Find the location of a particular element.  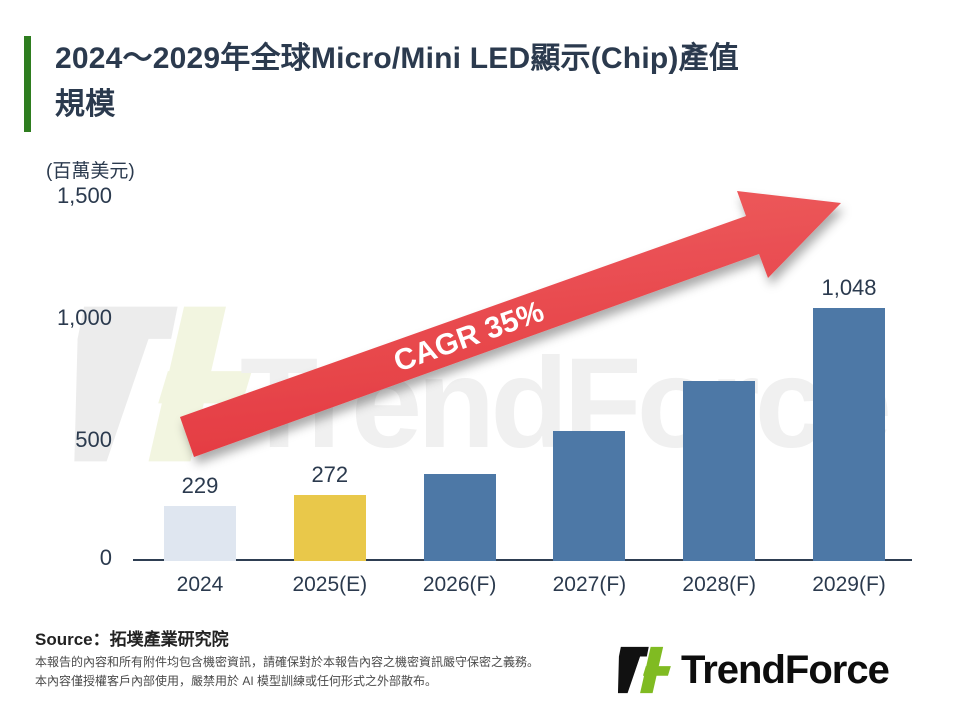

title-accent-bar is located at coordinates (27, 84).